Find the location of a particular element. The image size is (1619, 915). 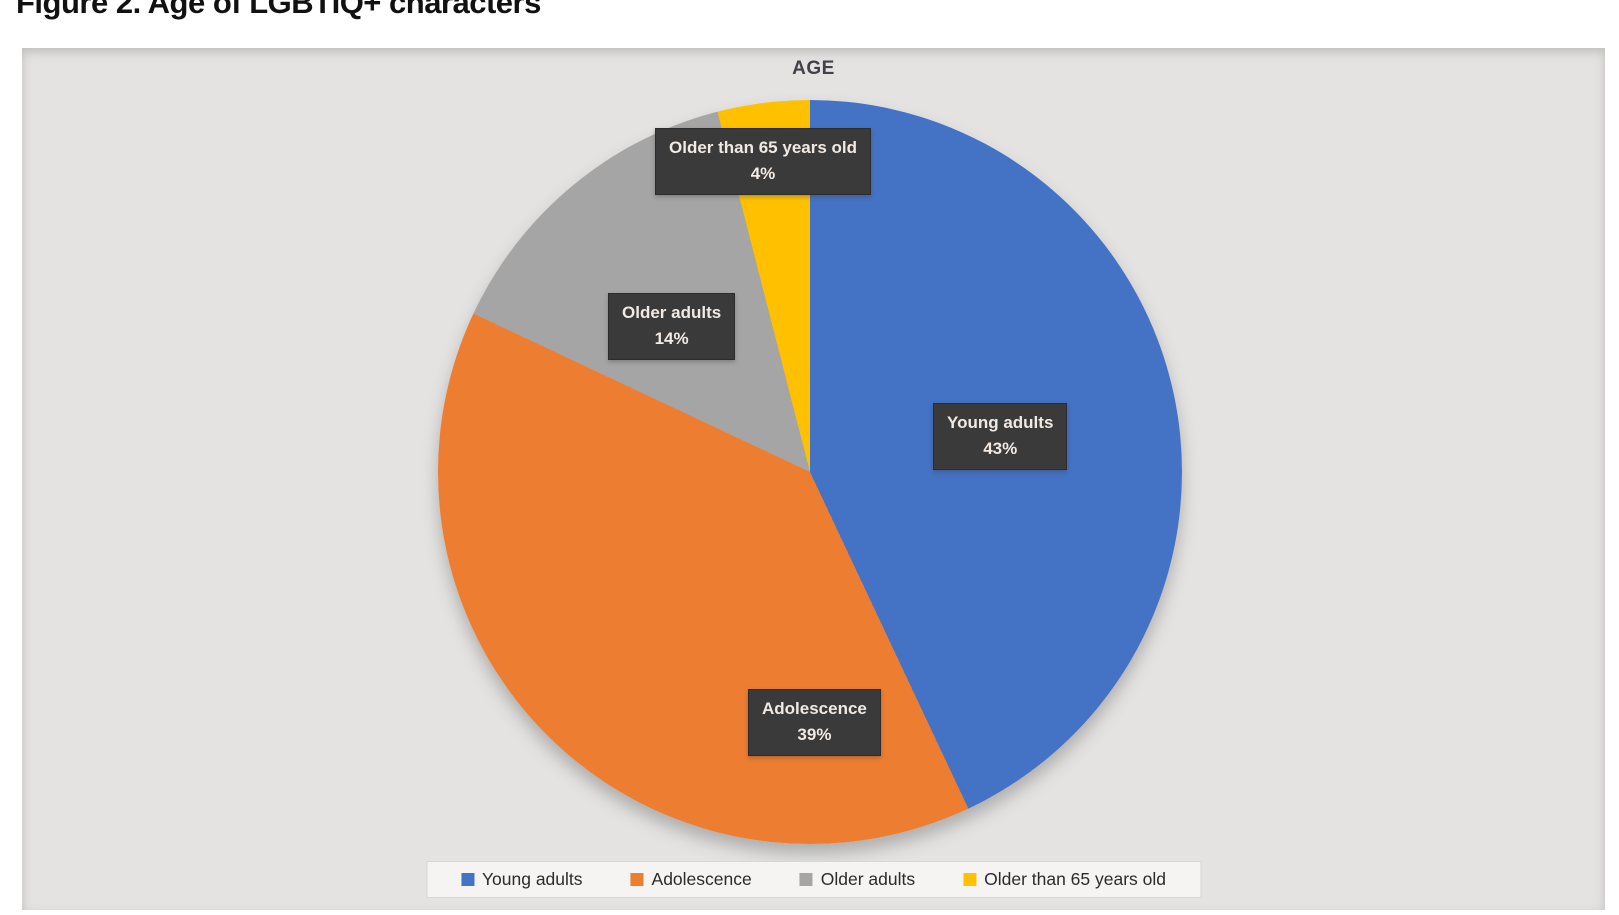

legend-item: Adolescence is located at coordinates (691, 879).